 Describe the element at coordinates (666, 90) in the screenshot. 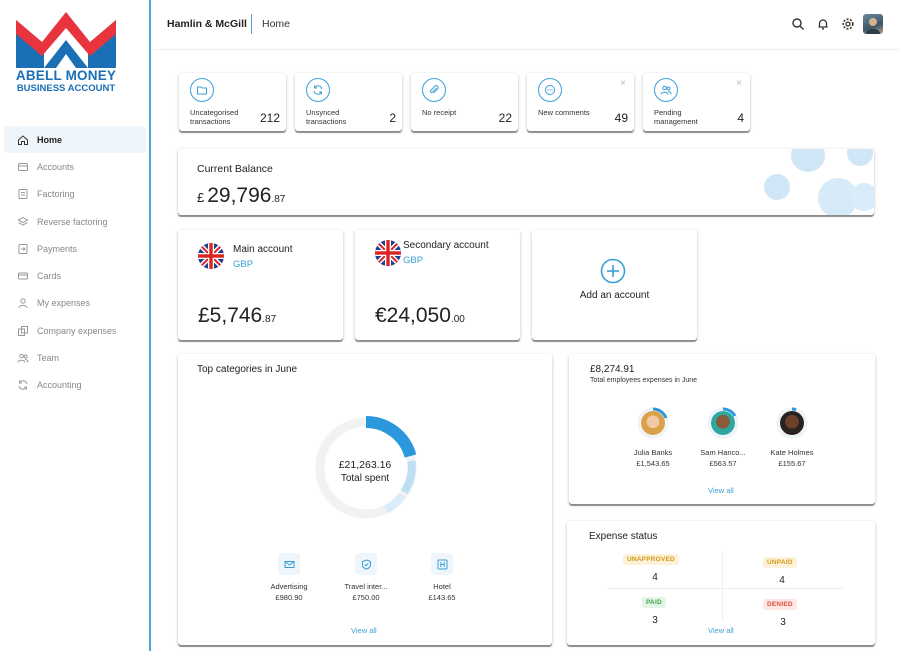

I see `users-icon` at that location.